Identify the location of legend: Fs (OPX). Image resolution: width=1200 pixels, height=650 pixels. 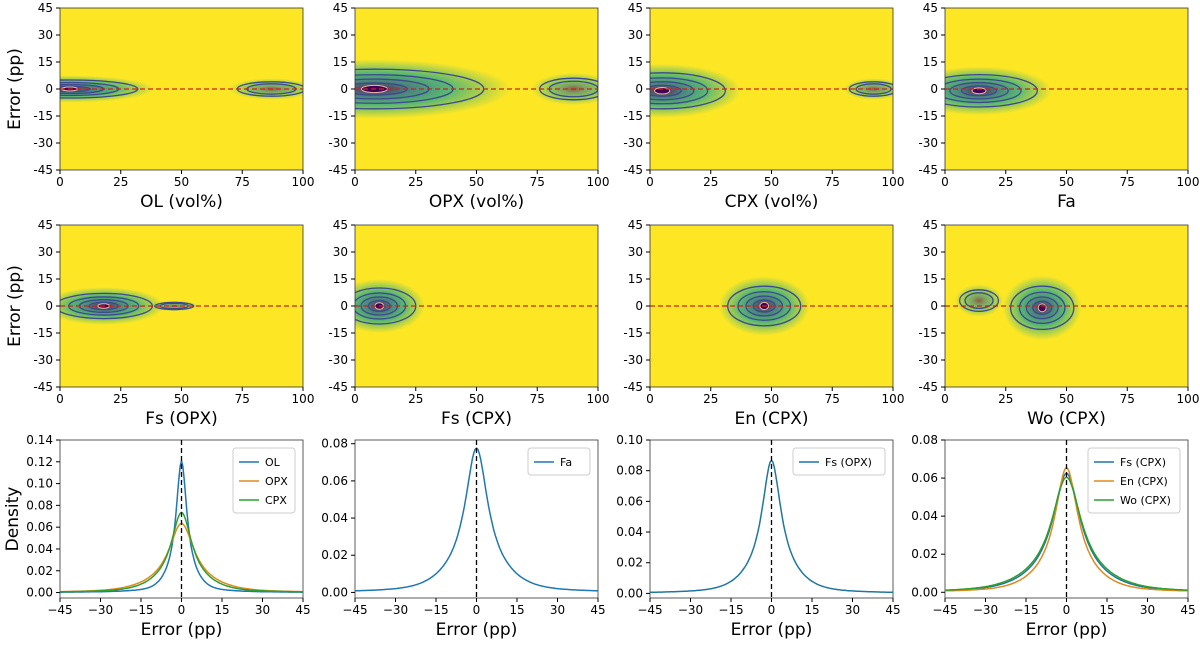
(839, 461).